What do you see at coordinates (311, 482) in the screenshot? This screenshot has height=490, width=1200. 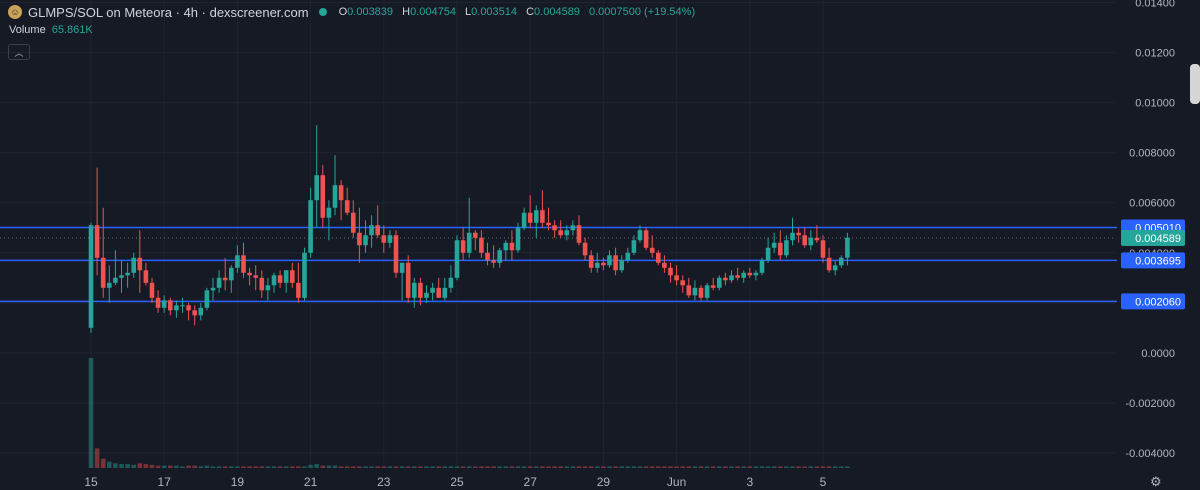 I see `x-tick-label: 21` at bounding box center [311, 482].